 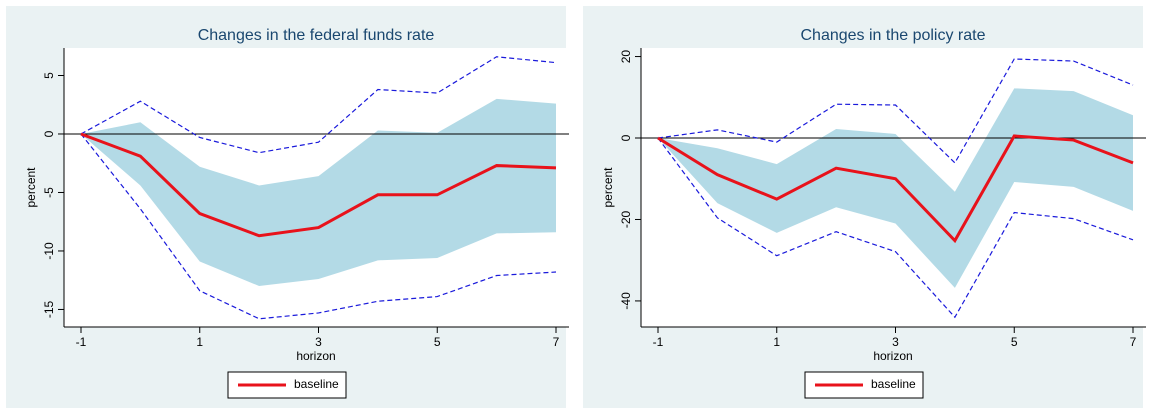 I want to click on chart-title: Changes in the federal funds rate, so click(x=316, y=35).